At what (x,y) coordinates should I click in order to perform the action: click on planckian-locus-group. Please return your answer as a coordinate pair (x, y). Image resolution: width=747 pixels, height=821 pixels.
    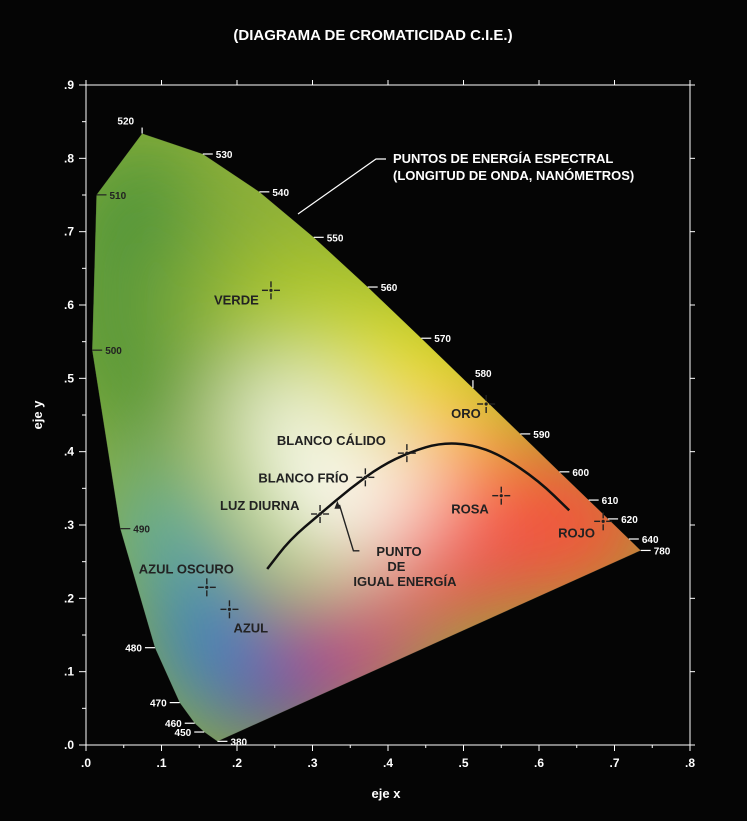
    Looking at the image, I should click on (418, 506).